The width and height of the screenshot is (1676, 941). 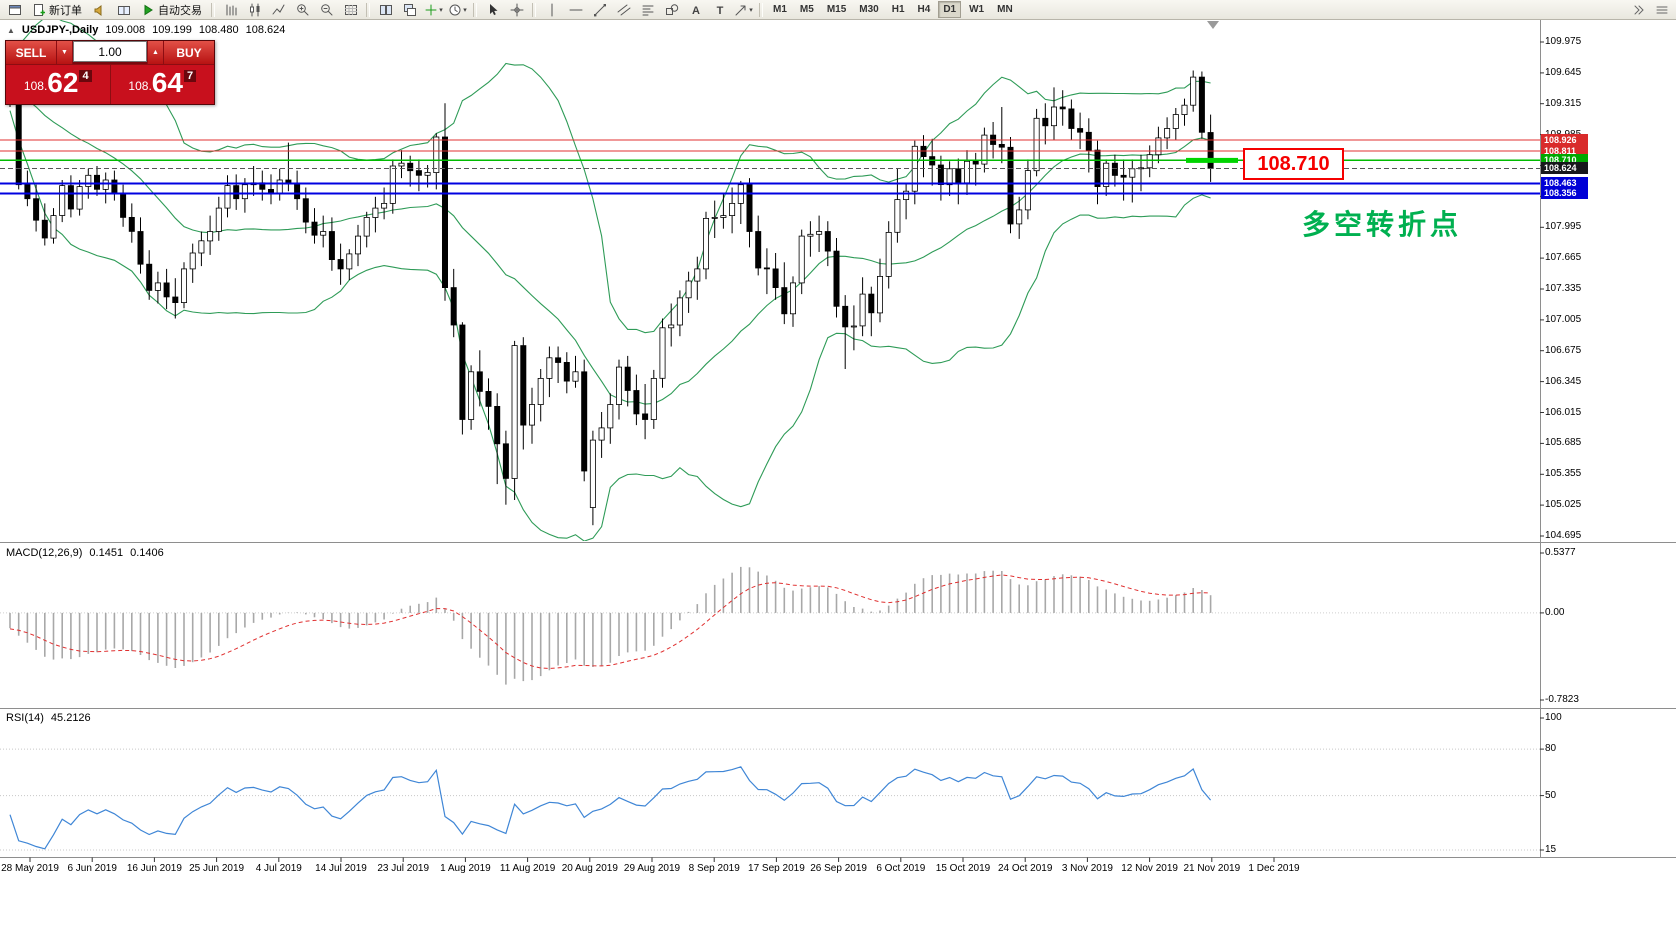 What do you see at coordinates (85, 76) in the screenshot?
I see `sell-price-pip: 4` at bounding box center [85, 76].